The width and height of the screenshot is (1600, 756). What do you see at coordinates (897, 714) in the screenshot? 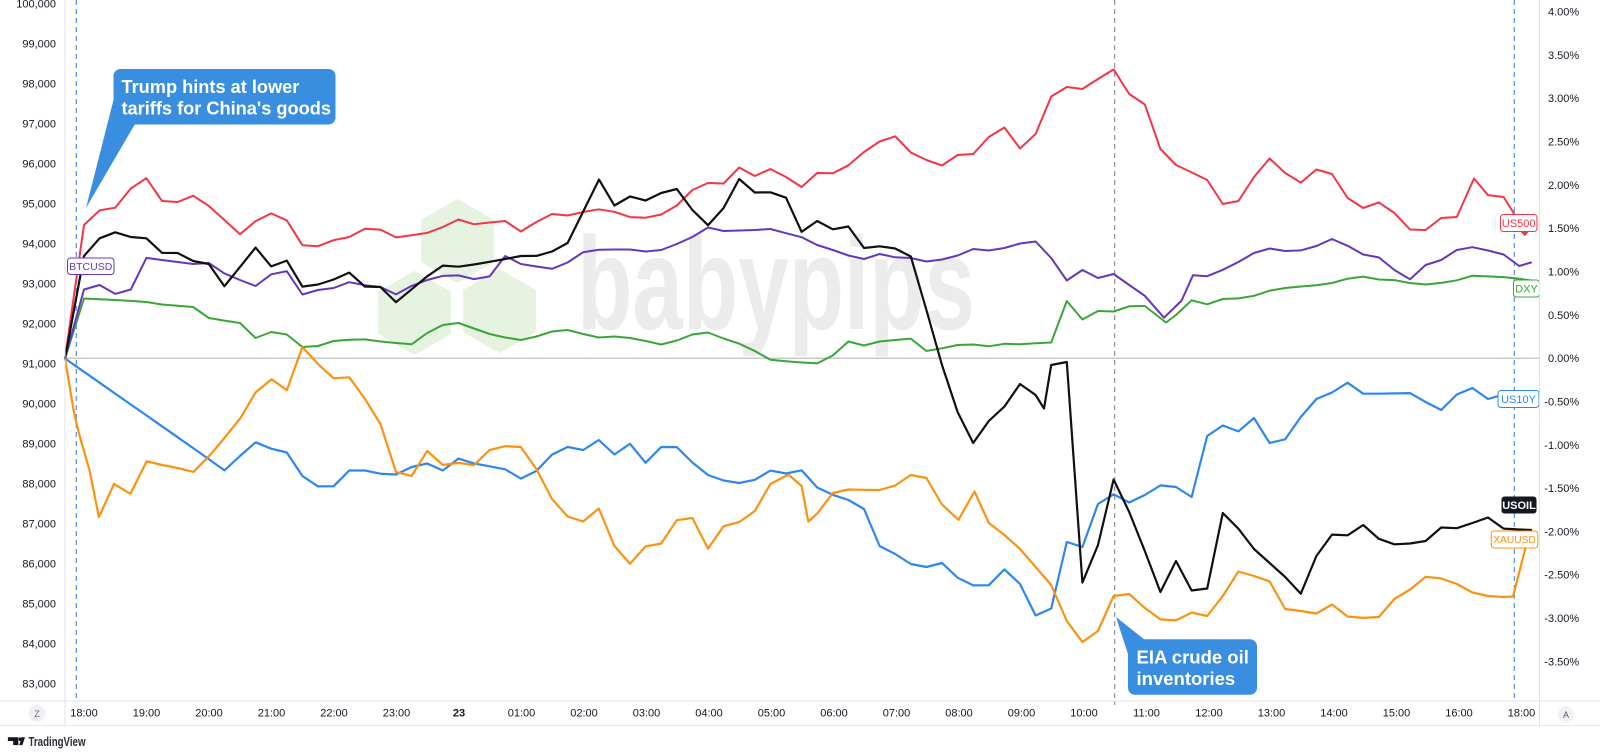
I see `svg-text: 07:00` at bounding box center [897, 714].